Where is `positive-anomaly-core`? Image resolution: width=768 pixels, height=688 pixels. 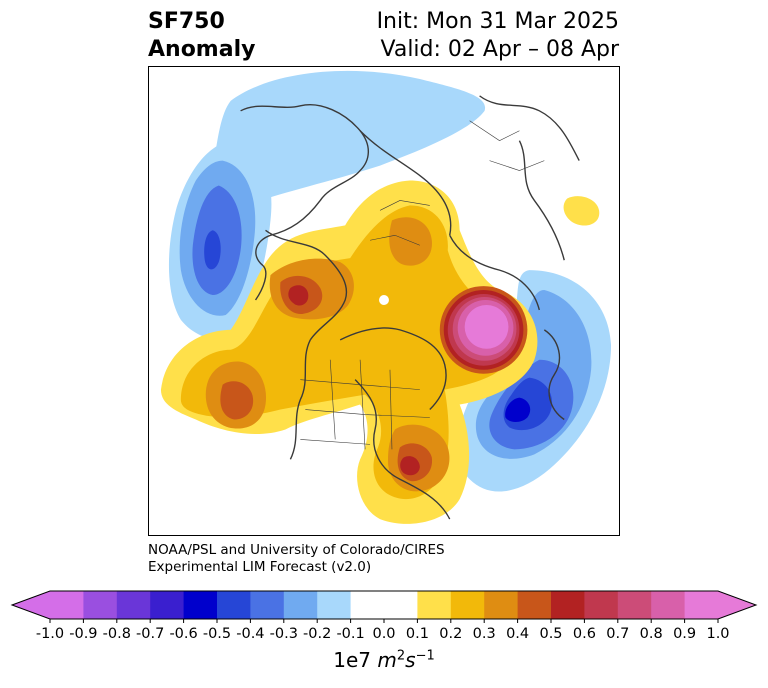 positive-anomaly-core is located at coordinates (483, 330).